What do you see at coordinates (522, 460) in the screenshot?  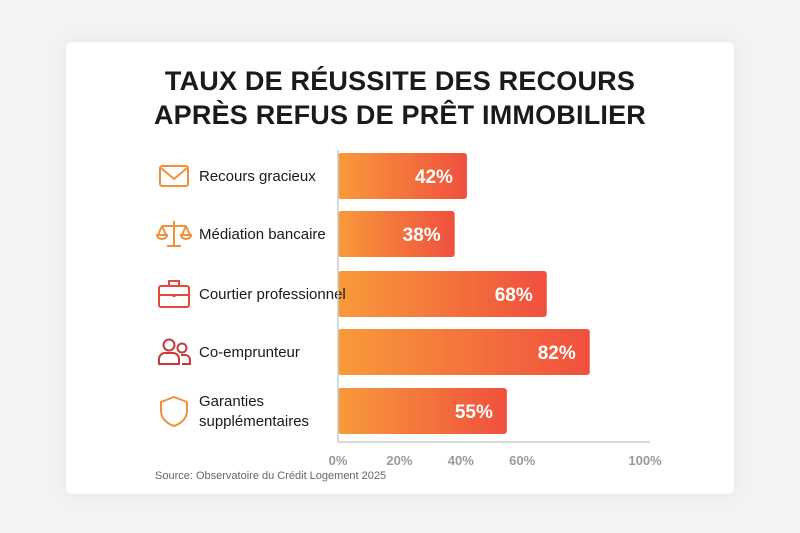 I see `x-tick-label: 60%` at bounding box center [522, 460].